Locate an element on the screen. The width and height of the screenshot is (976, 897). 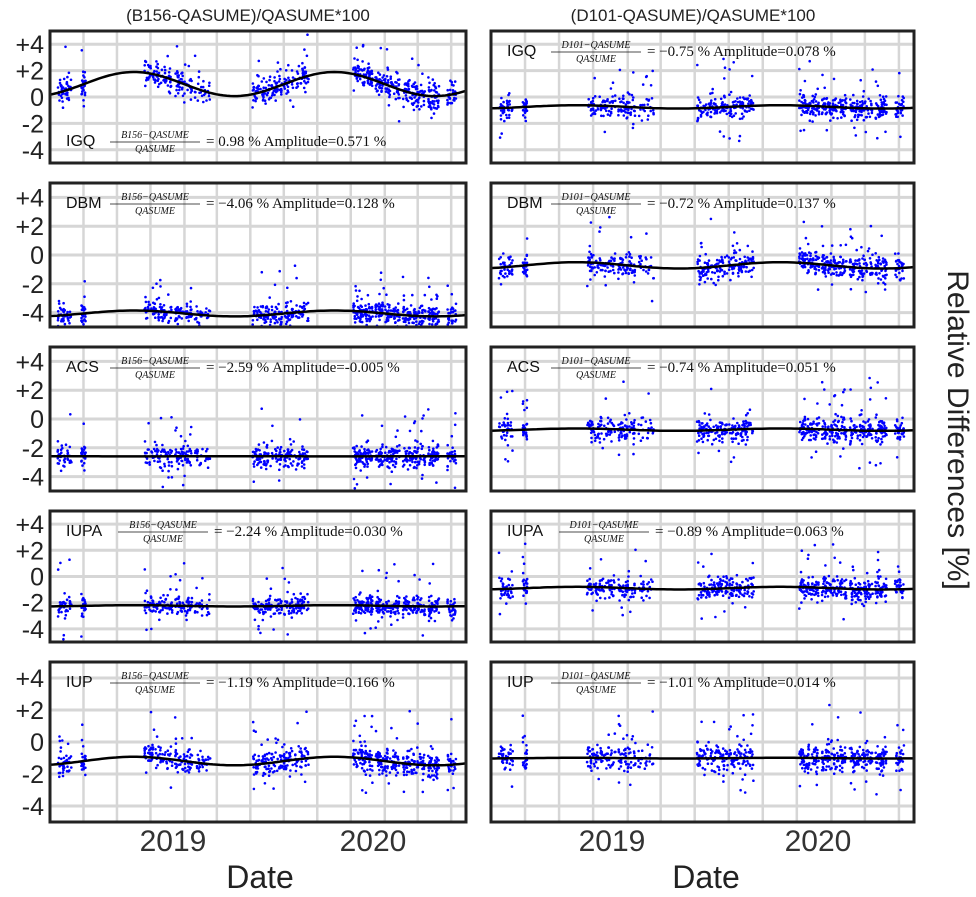
plot-frame is located at coordinates (258, 97).